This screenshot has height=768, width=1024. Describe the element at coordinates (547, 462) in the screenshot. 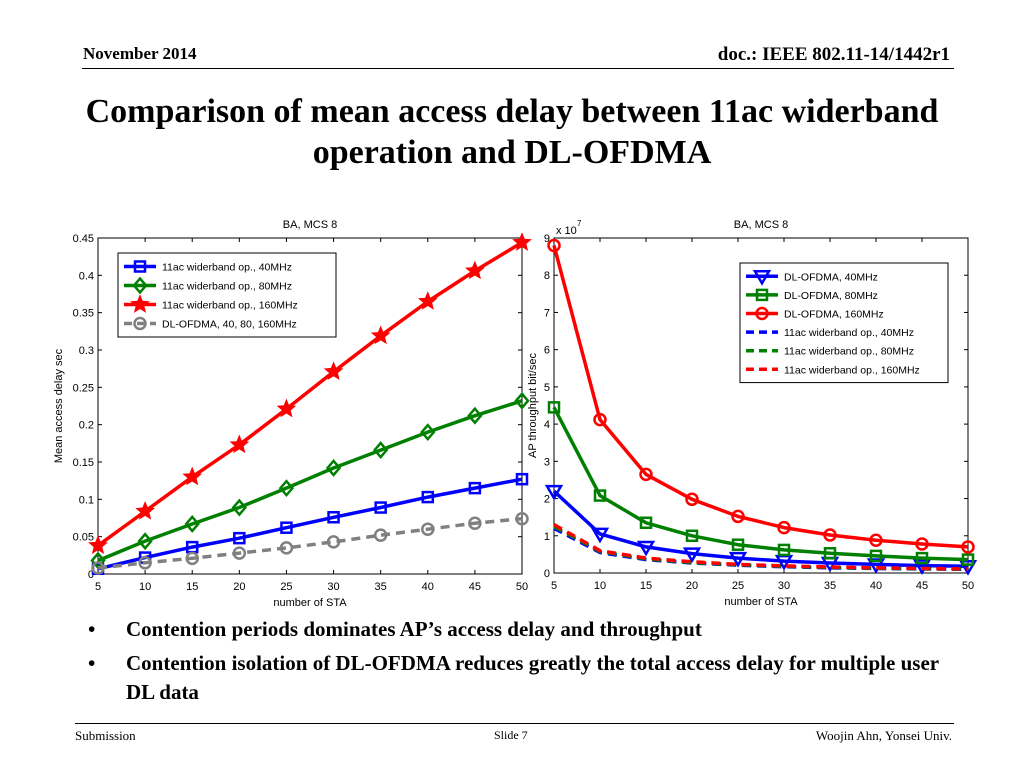

I see `y-tick-label: 3` at that location.